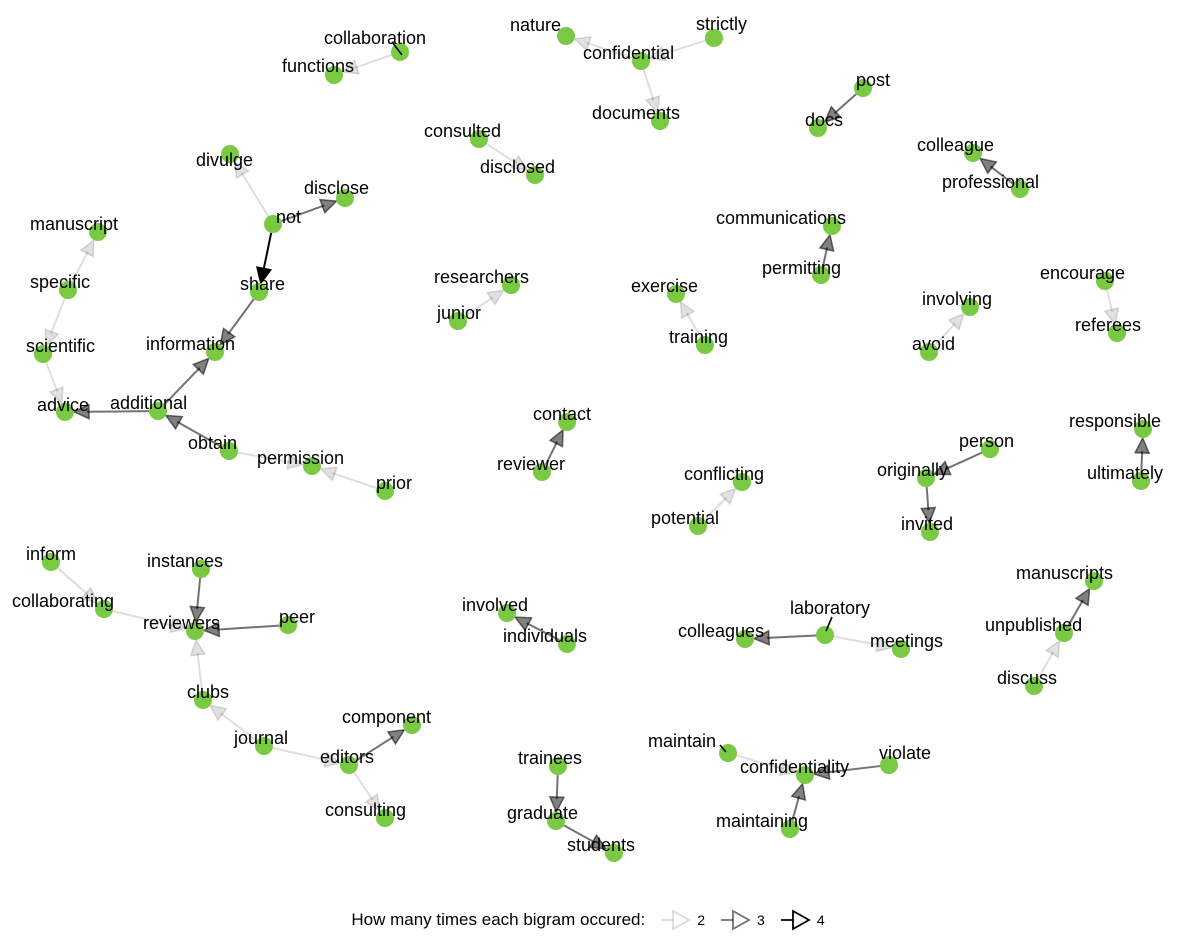  I want to click on edge-confidential-nature, so click(602, 48).